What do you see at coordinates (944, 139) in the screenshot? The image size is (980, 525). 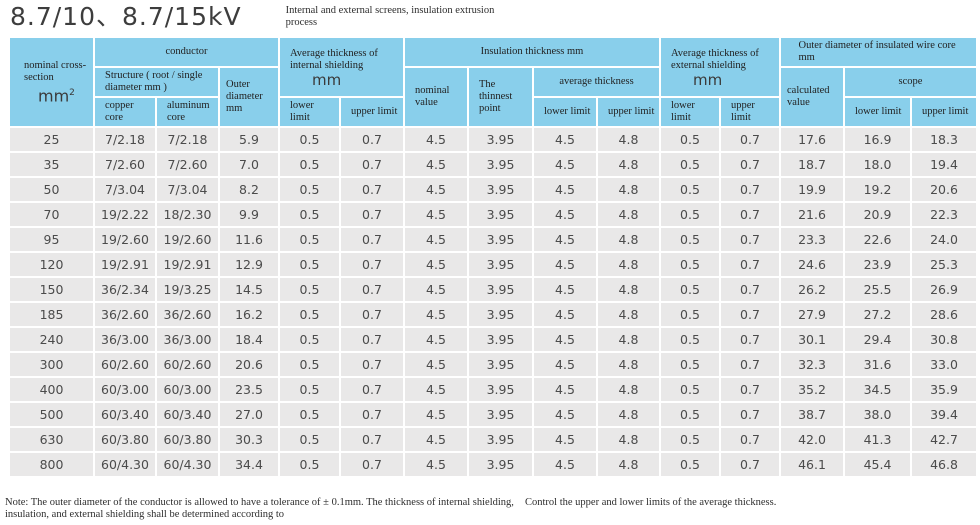 I see `table-cell: 18.3` at bounding box center [944, 139].